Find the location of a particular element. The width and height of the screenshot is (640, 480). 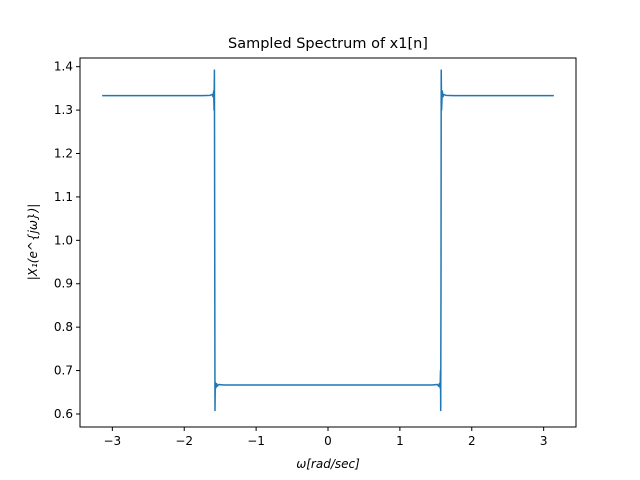

x-tick-label: −1 is located at coordinates (256, 441).